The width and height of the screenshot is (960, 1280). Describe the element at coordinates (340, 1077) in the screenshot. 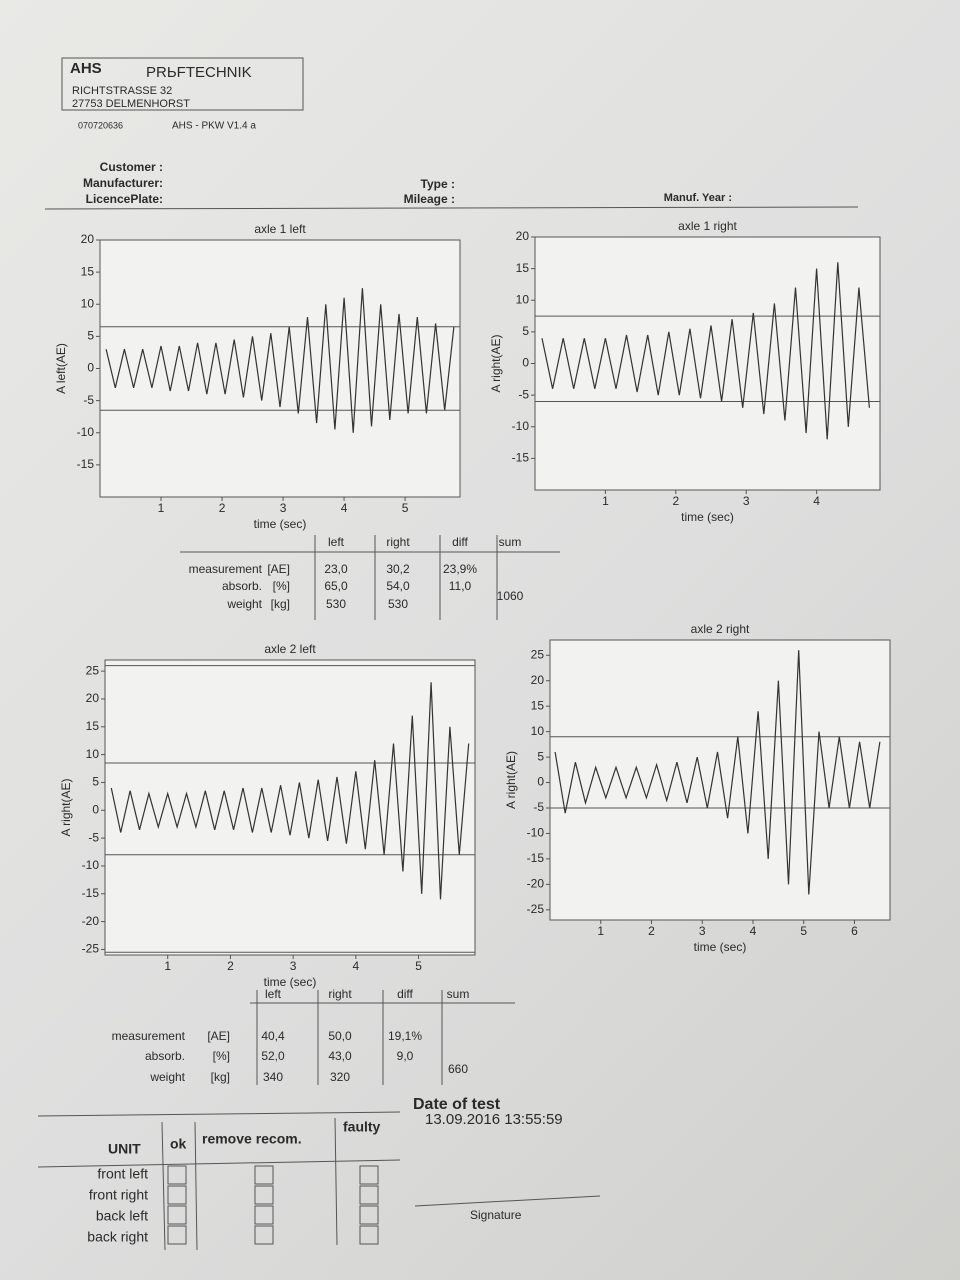

I see `table-cell: 320` at that location.